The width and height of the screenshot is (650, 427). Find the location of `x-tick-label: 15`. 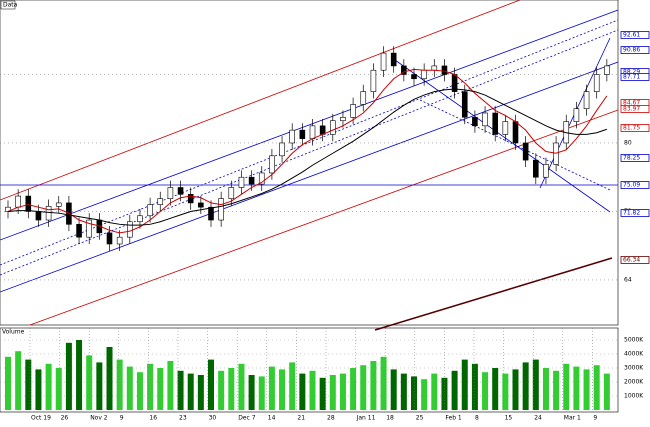

x-tick-label: 15 is located at coordinates (509, 418).